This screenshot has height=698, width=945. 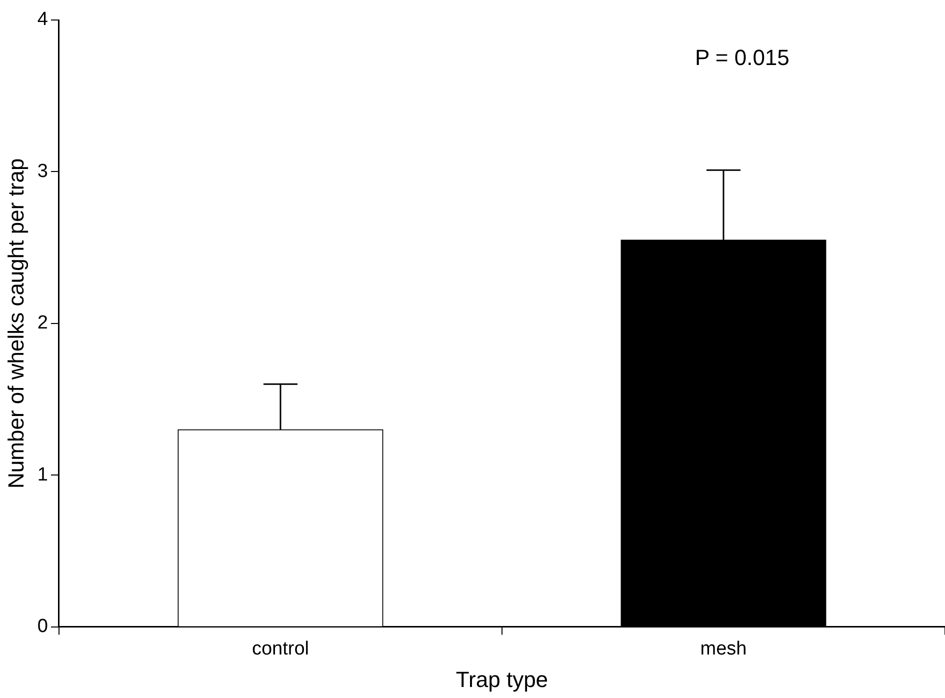 I want to click on x-tick-label: mesh, so click(x=723, y=649).